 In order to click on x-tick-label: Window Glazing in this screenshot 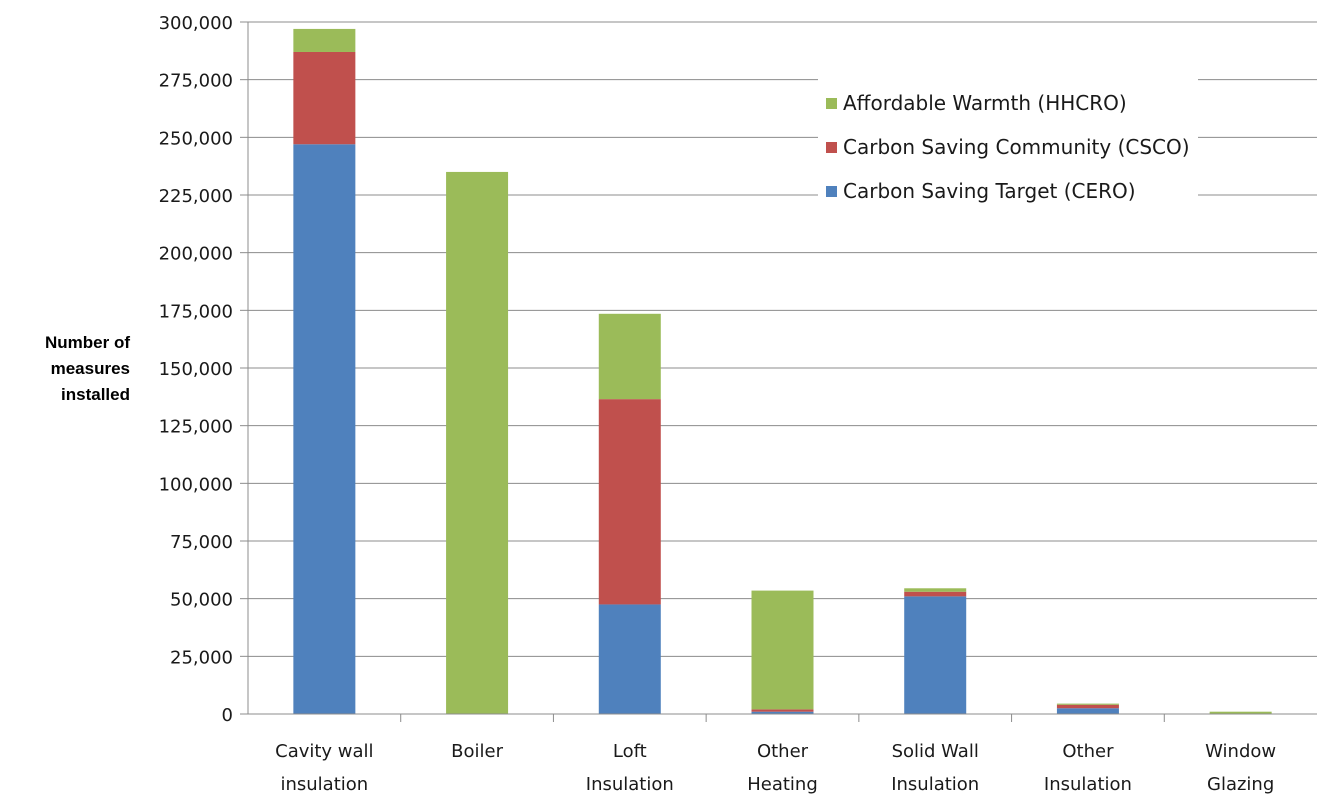, I will do `click(1240, 767)`.